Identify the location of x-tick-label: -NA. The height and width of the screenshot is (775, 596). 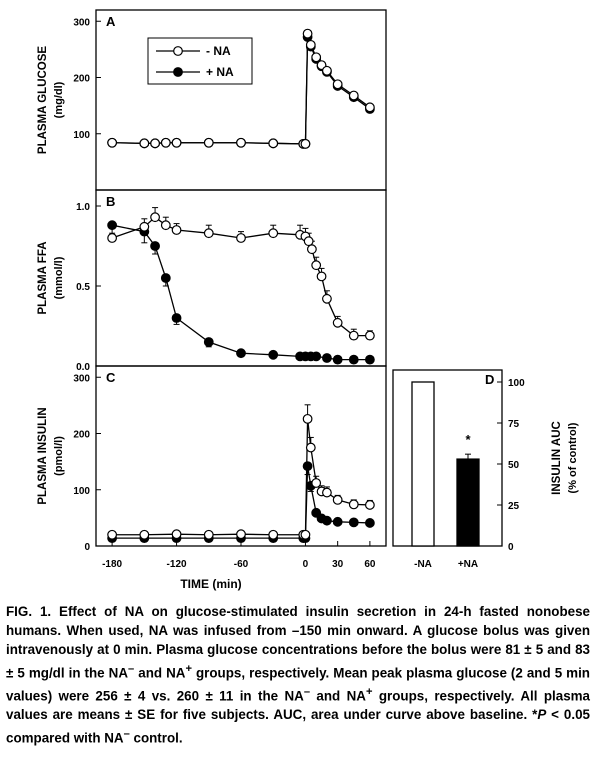
(423, 564).